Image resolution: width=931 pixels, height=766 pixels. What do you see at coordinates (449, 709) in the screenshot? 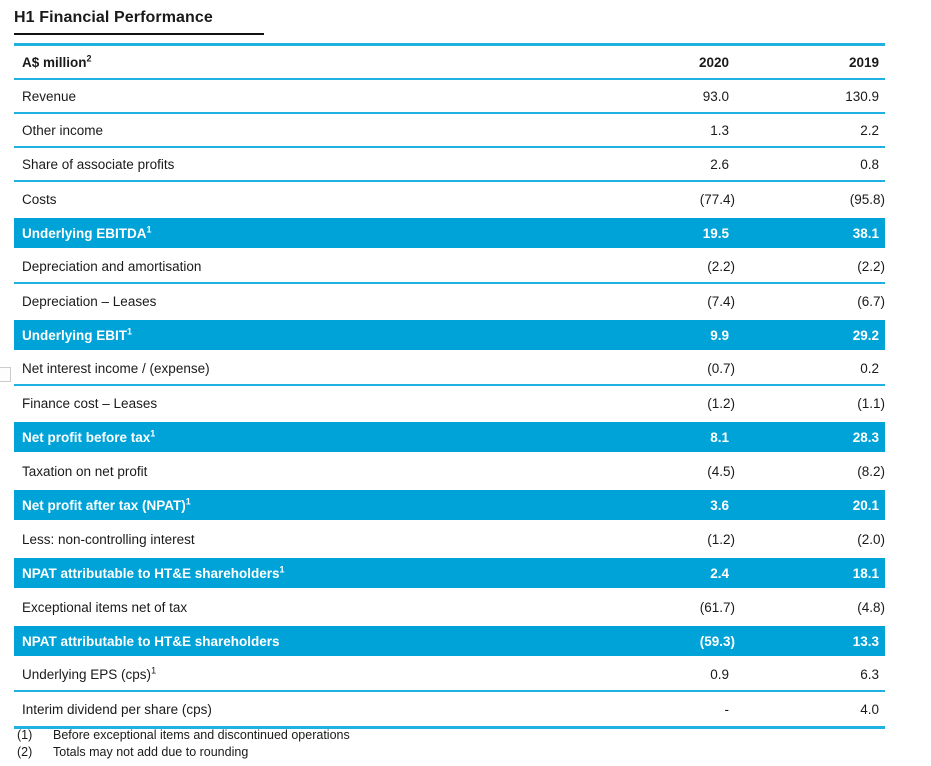
I see `table-row: Interim dividend per share (cps) - 4.0` at bounding box center [449, 709].